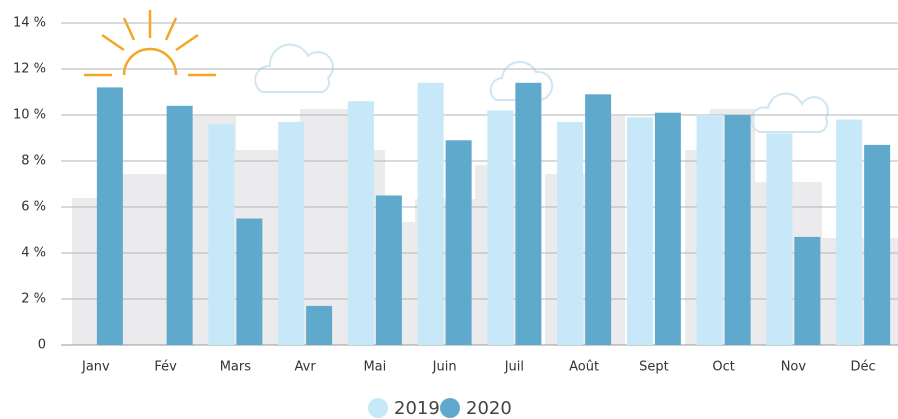 This screenshot has width=898, height=419. What do you see at coordinates (584, 367) in the screenshot?
I see `x-tick-label: Août` at bounding box center [584, 367].